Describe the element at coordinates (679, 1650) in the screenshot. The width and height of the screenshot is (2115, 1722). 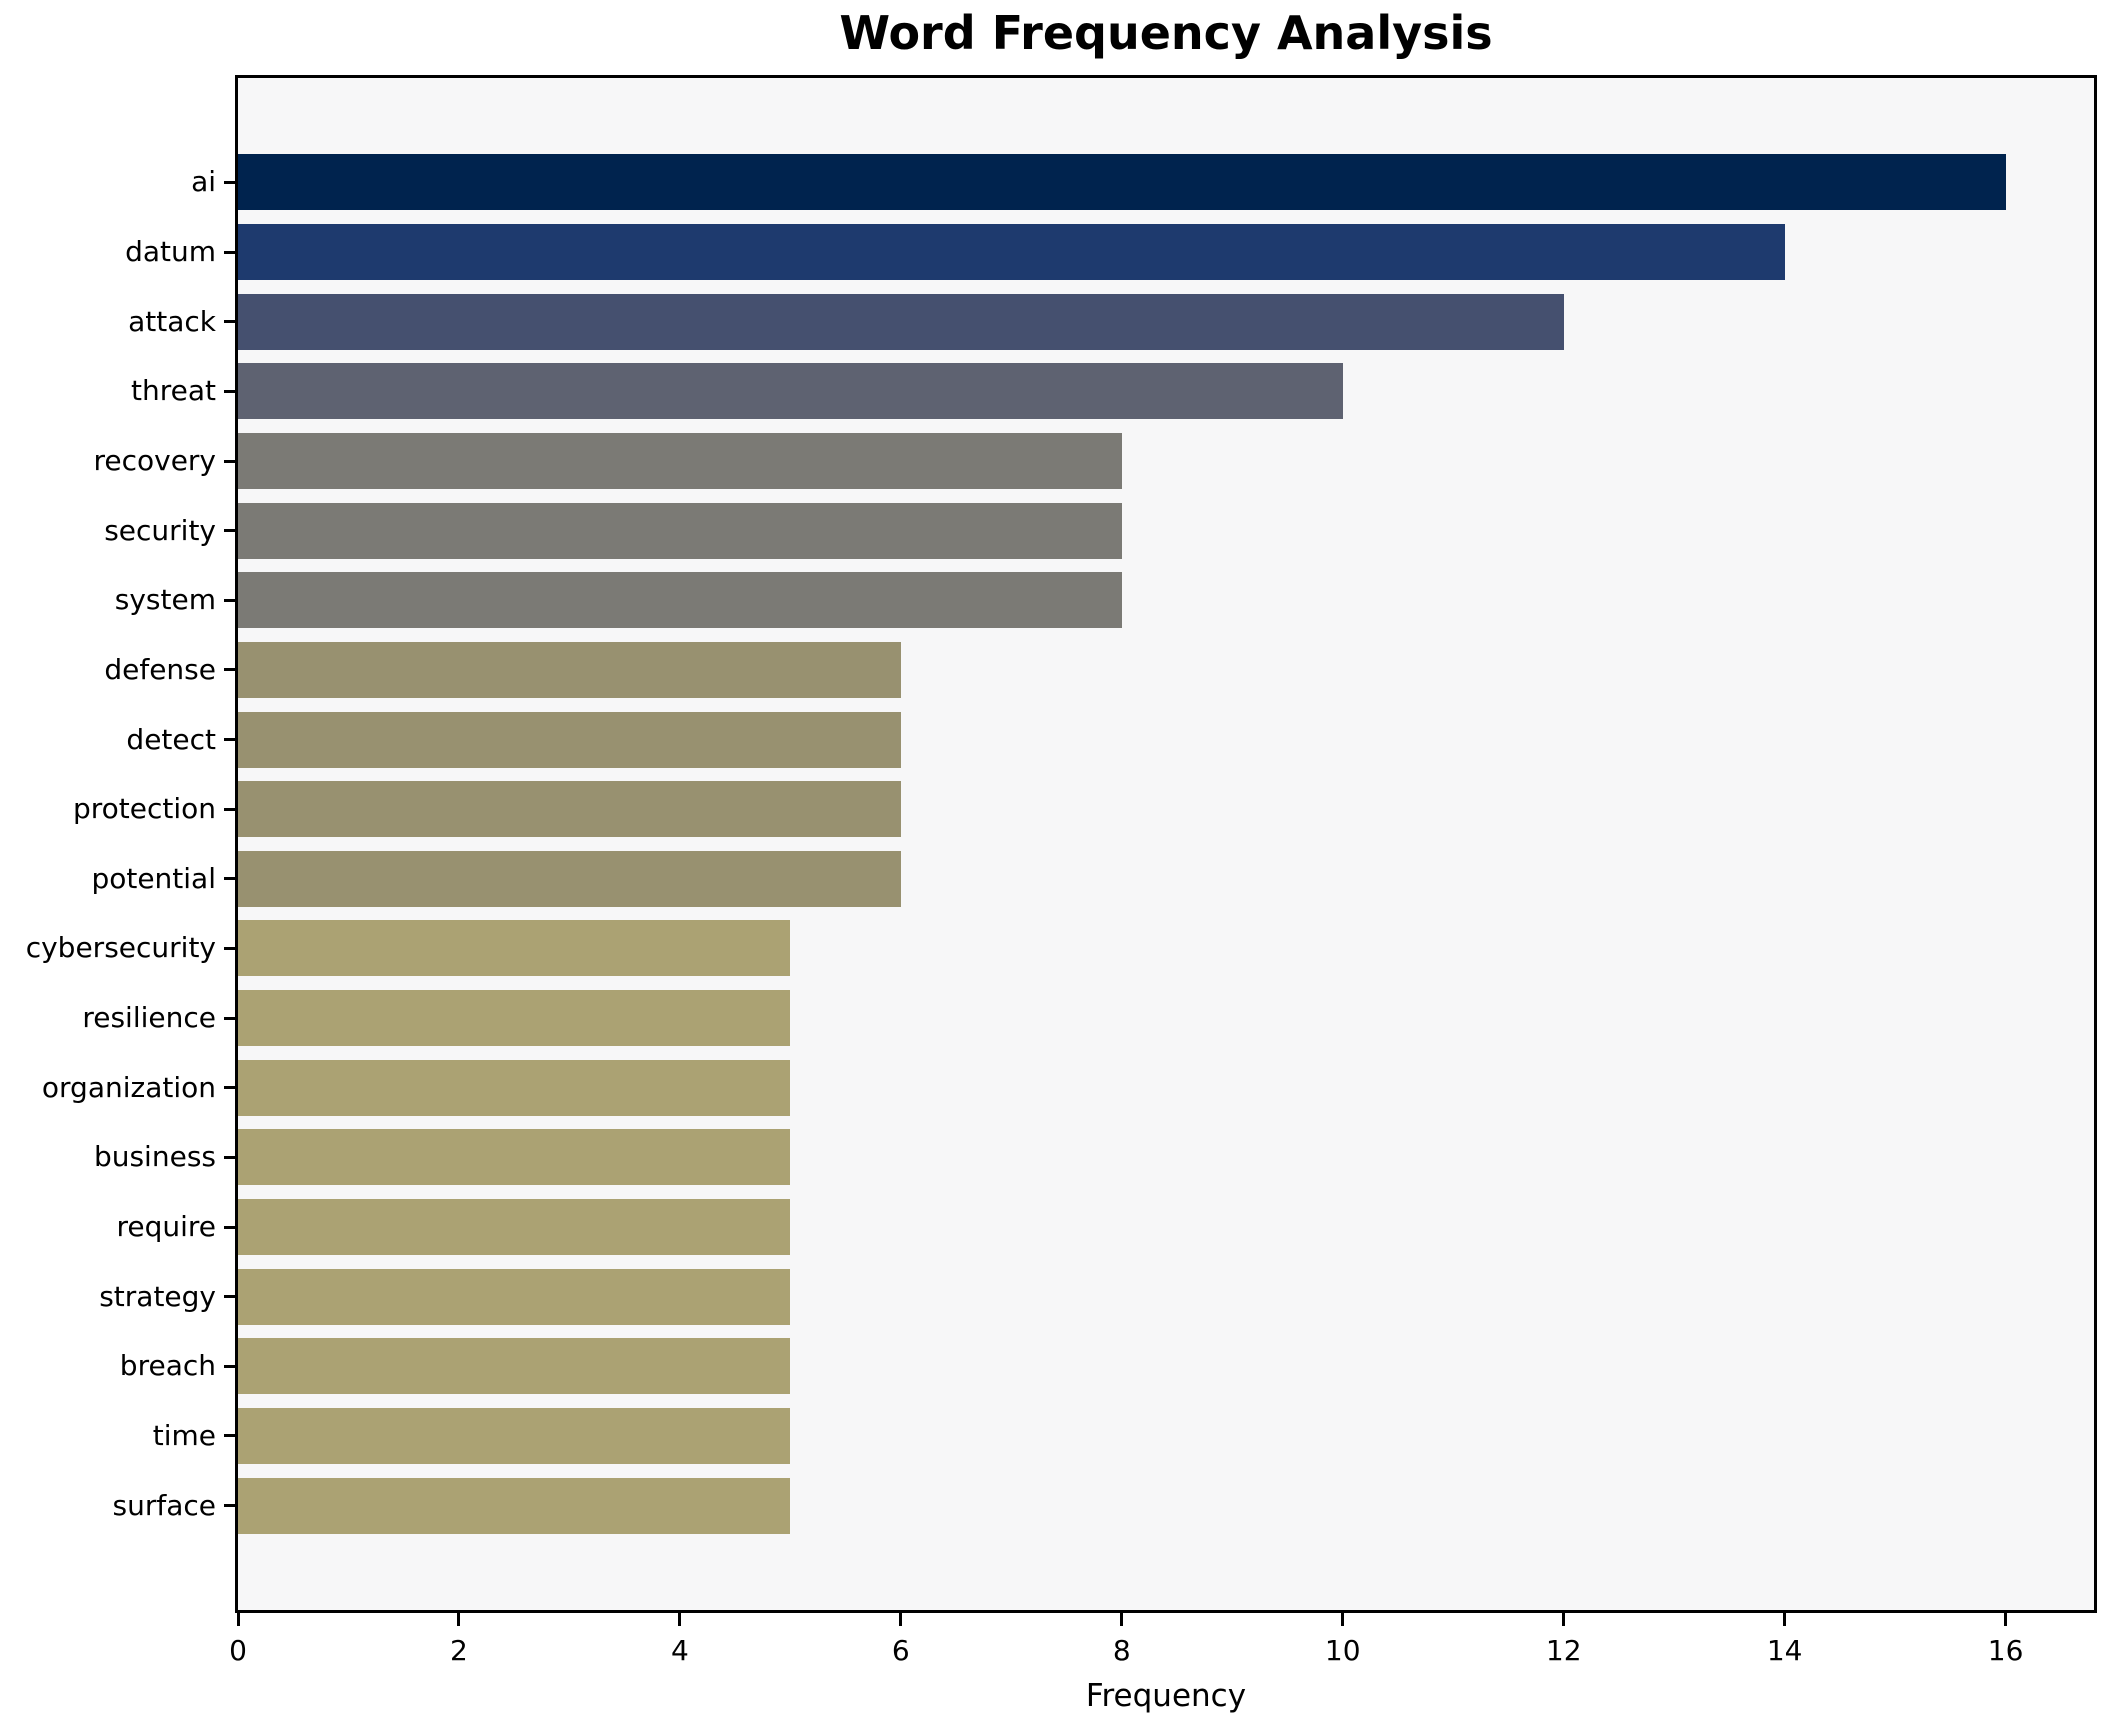
I see `x-tick-label-4: 4` at that location.